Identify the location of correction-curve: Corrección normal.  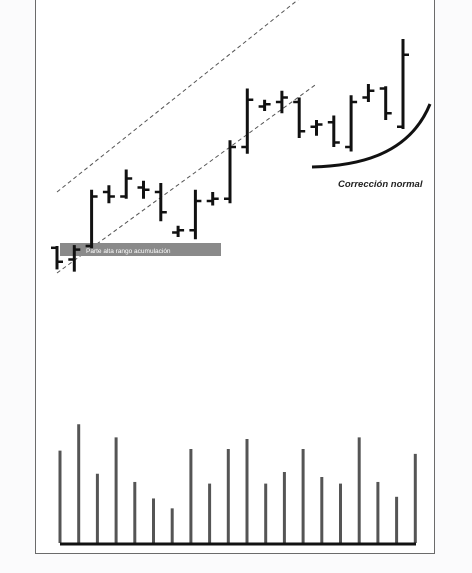
(371, 146).